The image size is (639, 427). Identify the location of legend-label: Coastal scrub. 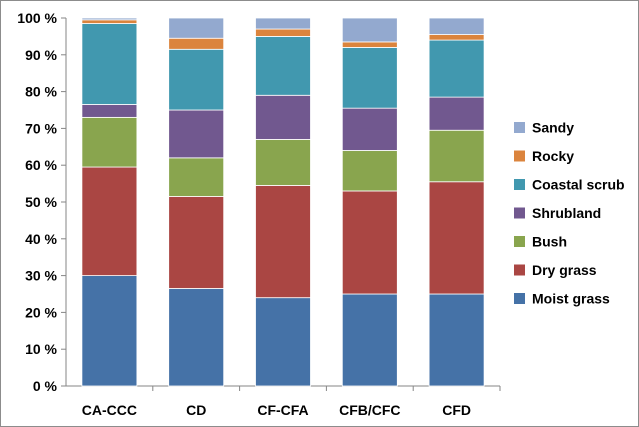
(578, 185).